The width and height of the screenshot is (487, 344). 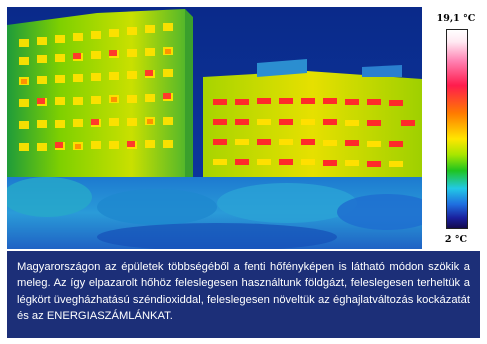 What do you see at coordinates (456, 239) in the screenshot?
I see `scale-min-label: 2 °C` at bounding box center [456, 239].